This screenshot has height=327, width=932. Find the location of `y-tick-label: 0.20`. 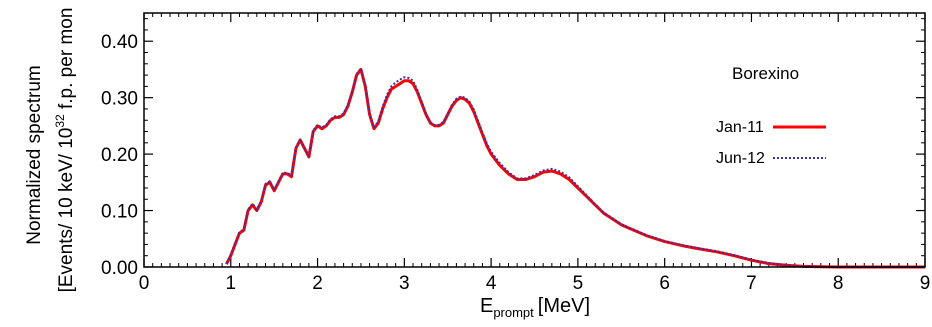

y-tick-label: 0.20 is located at coordinates (119, 155).